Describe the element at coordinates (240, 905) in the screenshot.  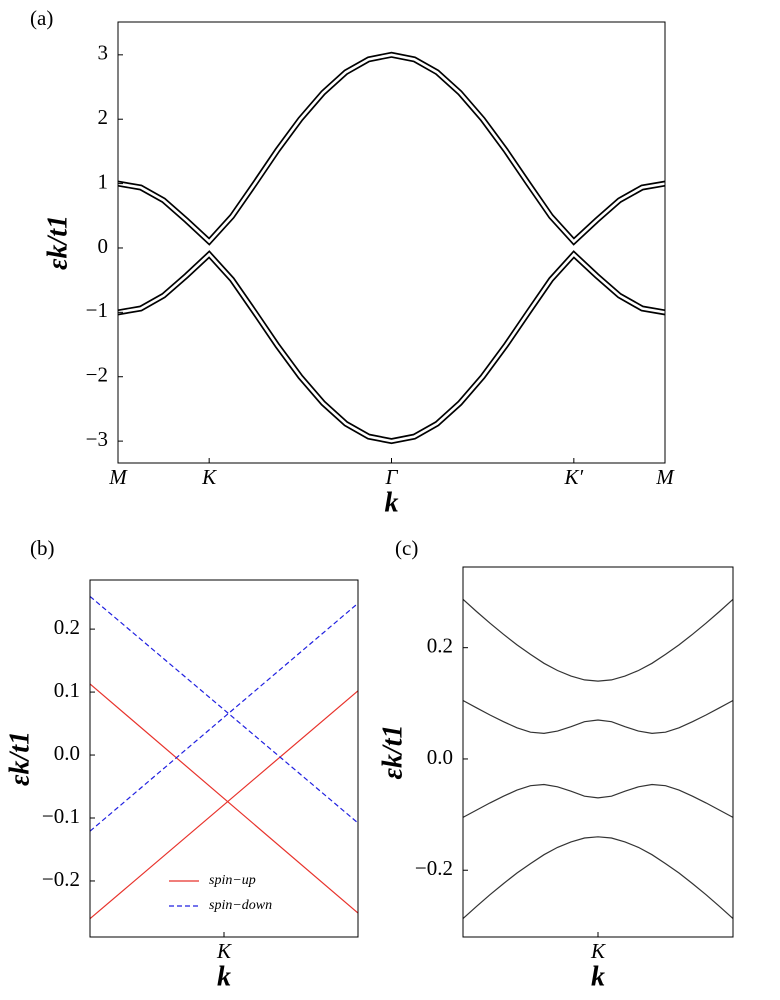
I see `legend-label: spin−down` at that location.